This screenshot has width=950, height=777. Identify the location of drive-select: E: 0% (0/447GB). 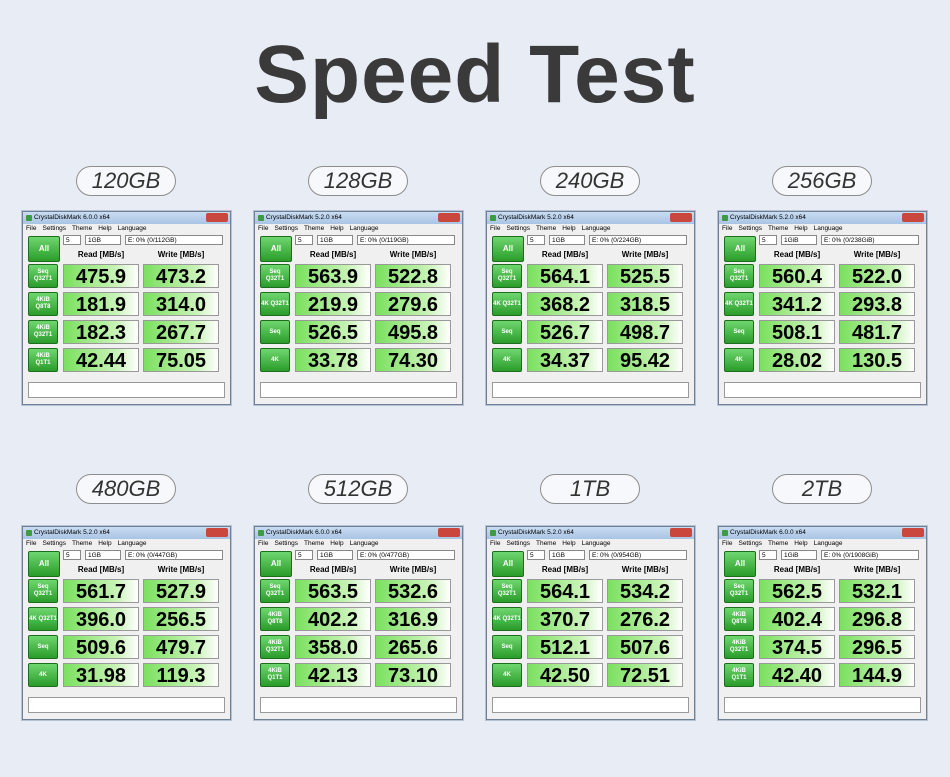
(174, 555).